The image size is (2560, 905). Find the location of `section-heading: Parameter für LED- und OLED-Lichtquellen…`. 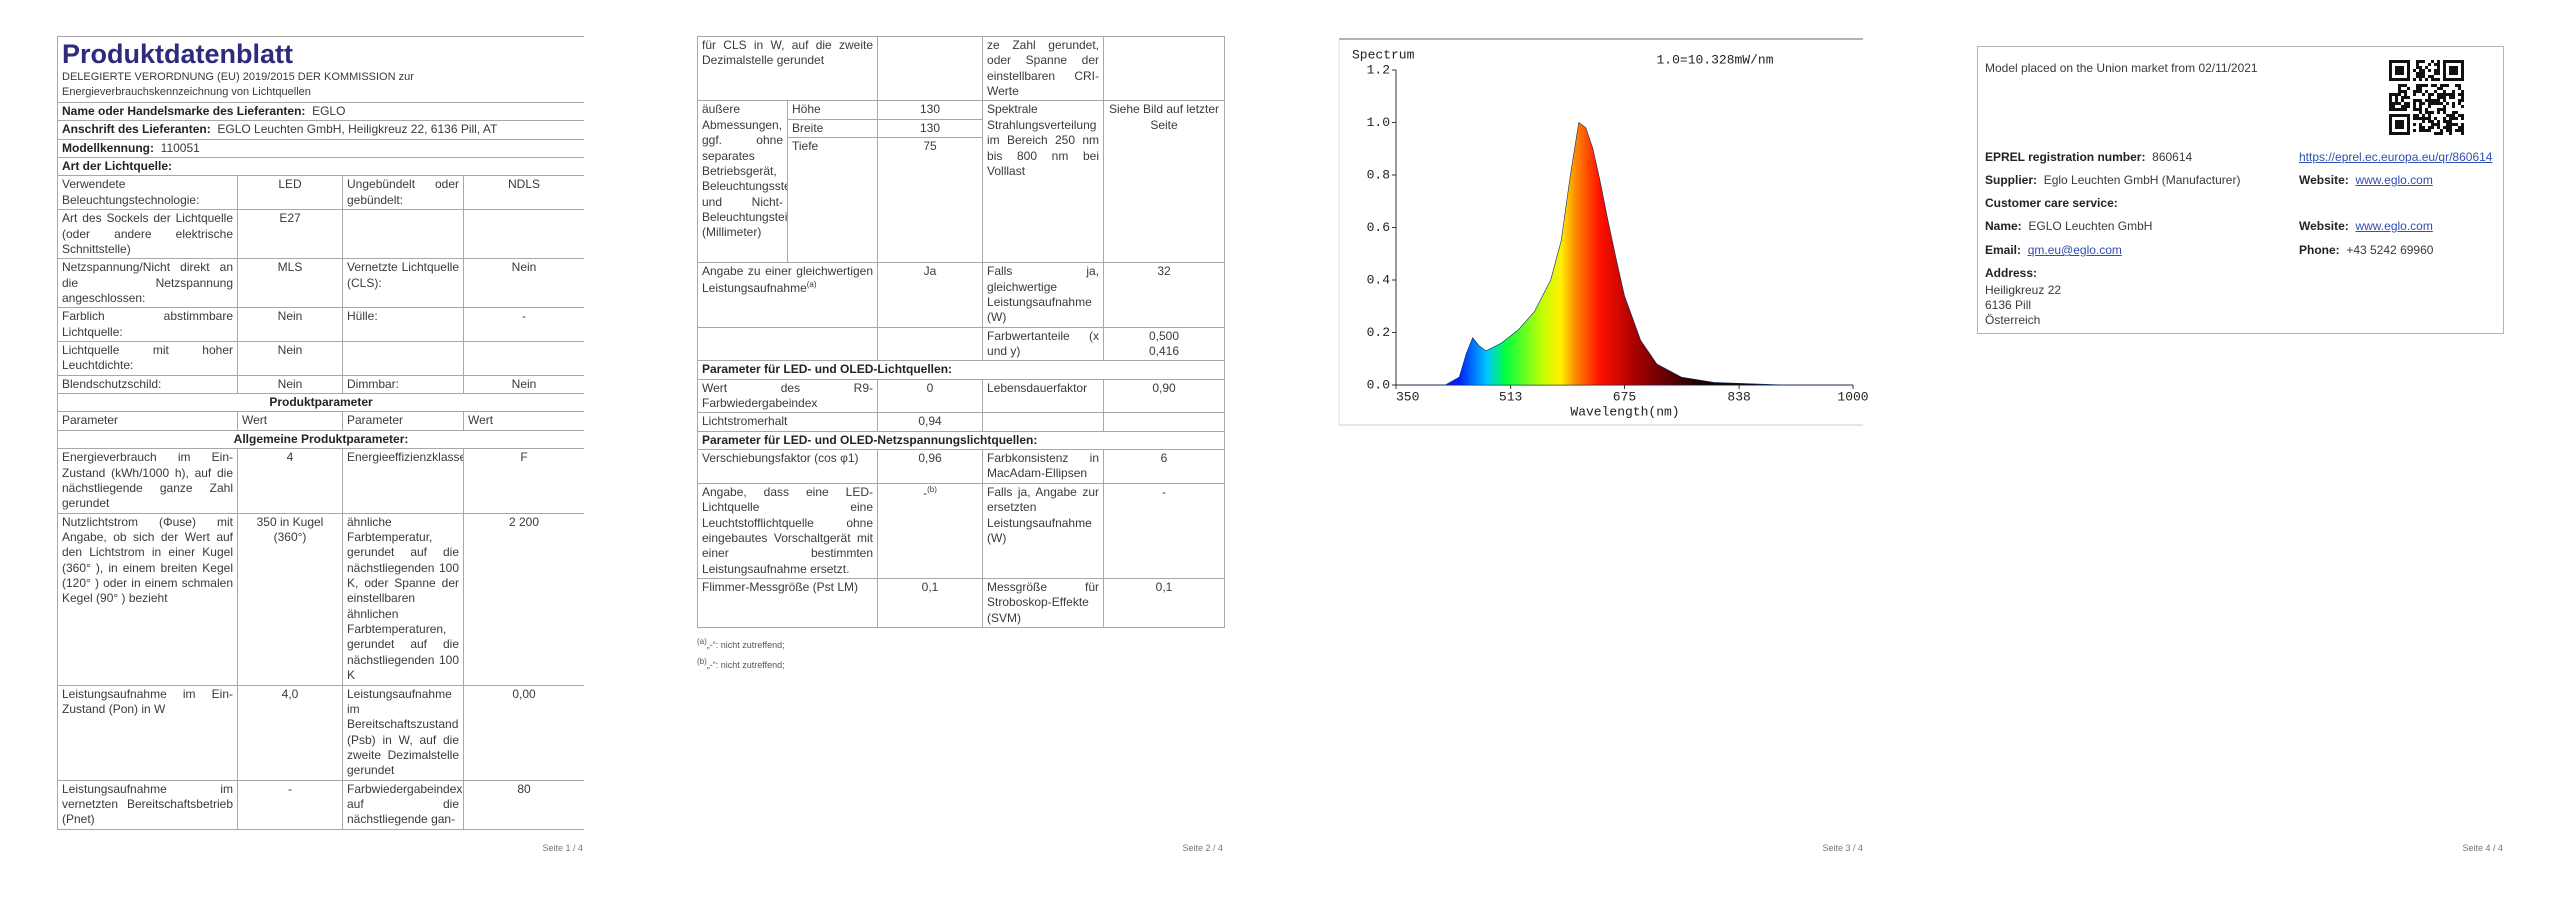

section-heading: Parameter für LED- und OLED-Lichtquellen… is located at coordinates (961, 370).